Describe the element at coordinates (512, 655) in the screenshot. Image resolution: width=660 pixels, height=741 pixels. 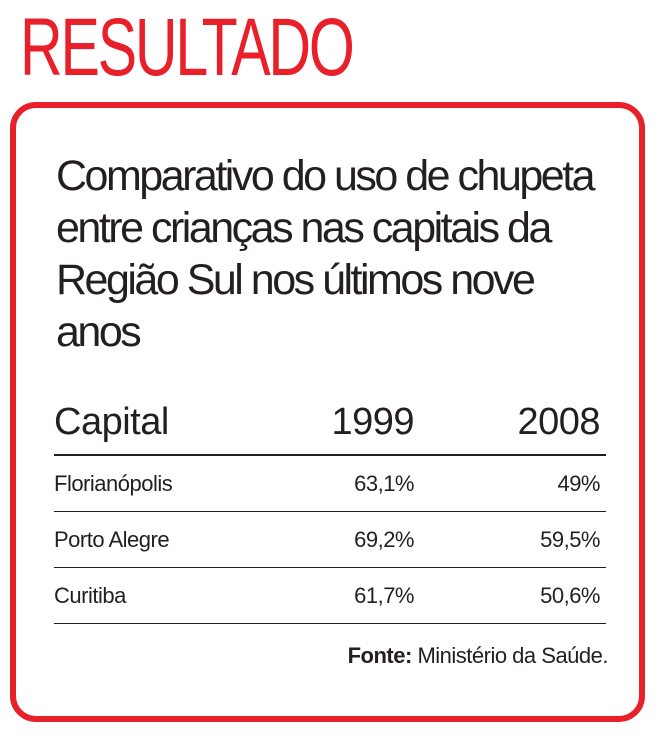
I see `source-text: Ministério da Saúde.` at that location.